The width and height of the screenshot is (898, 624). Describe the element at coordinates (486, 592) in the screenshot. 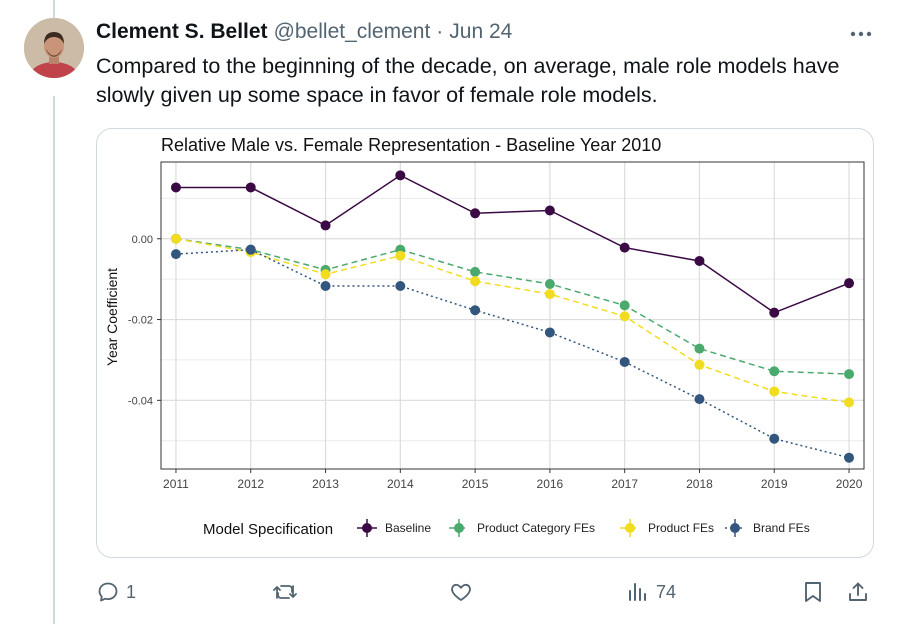

I see `tweet-actions: 1 74` at that location.